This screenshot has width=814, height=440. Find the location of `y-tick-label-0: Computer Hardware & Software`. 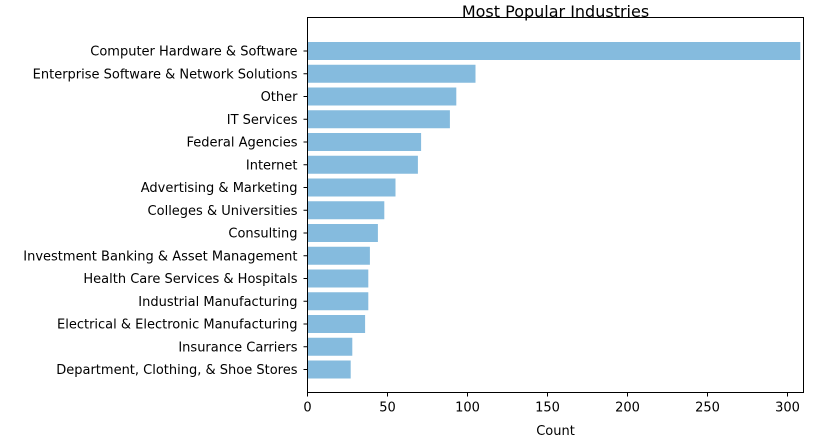

y-tick-label-0: Computer Hardware & Software is located at coordinates (193, 52).